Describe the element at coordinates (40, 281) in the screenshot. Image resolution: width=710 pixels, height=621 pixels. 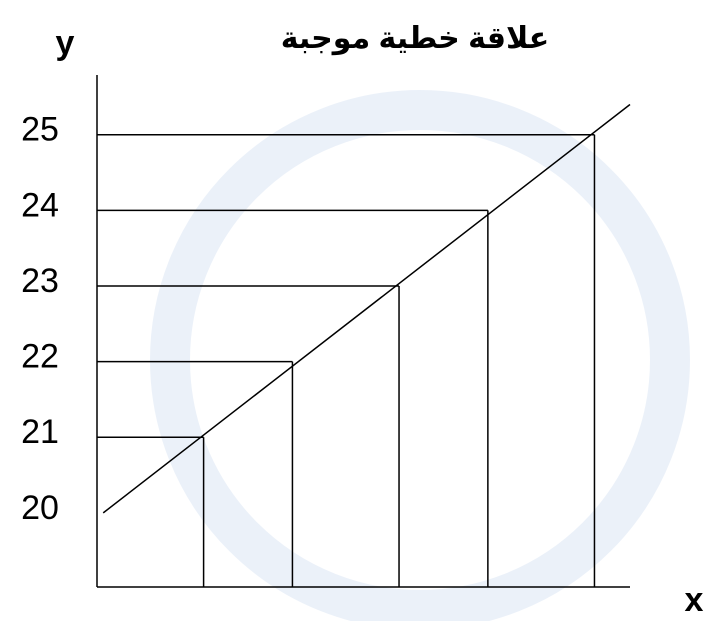
I see `y-tick-label: 23` at that location.